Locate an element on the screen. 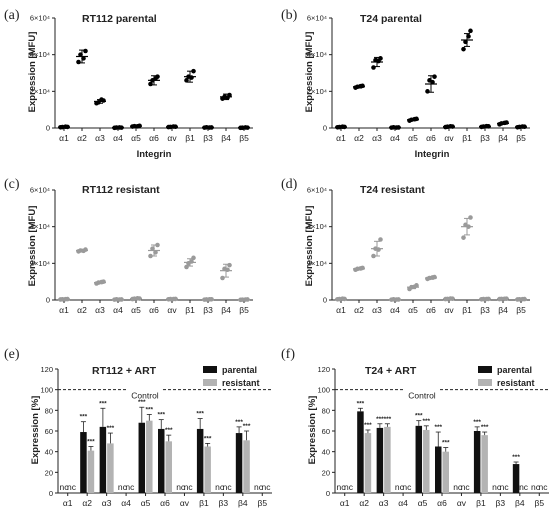  panel-e-label: (e) is located at coordinates (12, 354).